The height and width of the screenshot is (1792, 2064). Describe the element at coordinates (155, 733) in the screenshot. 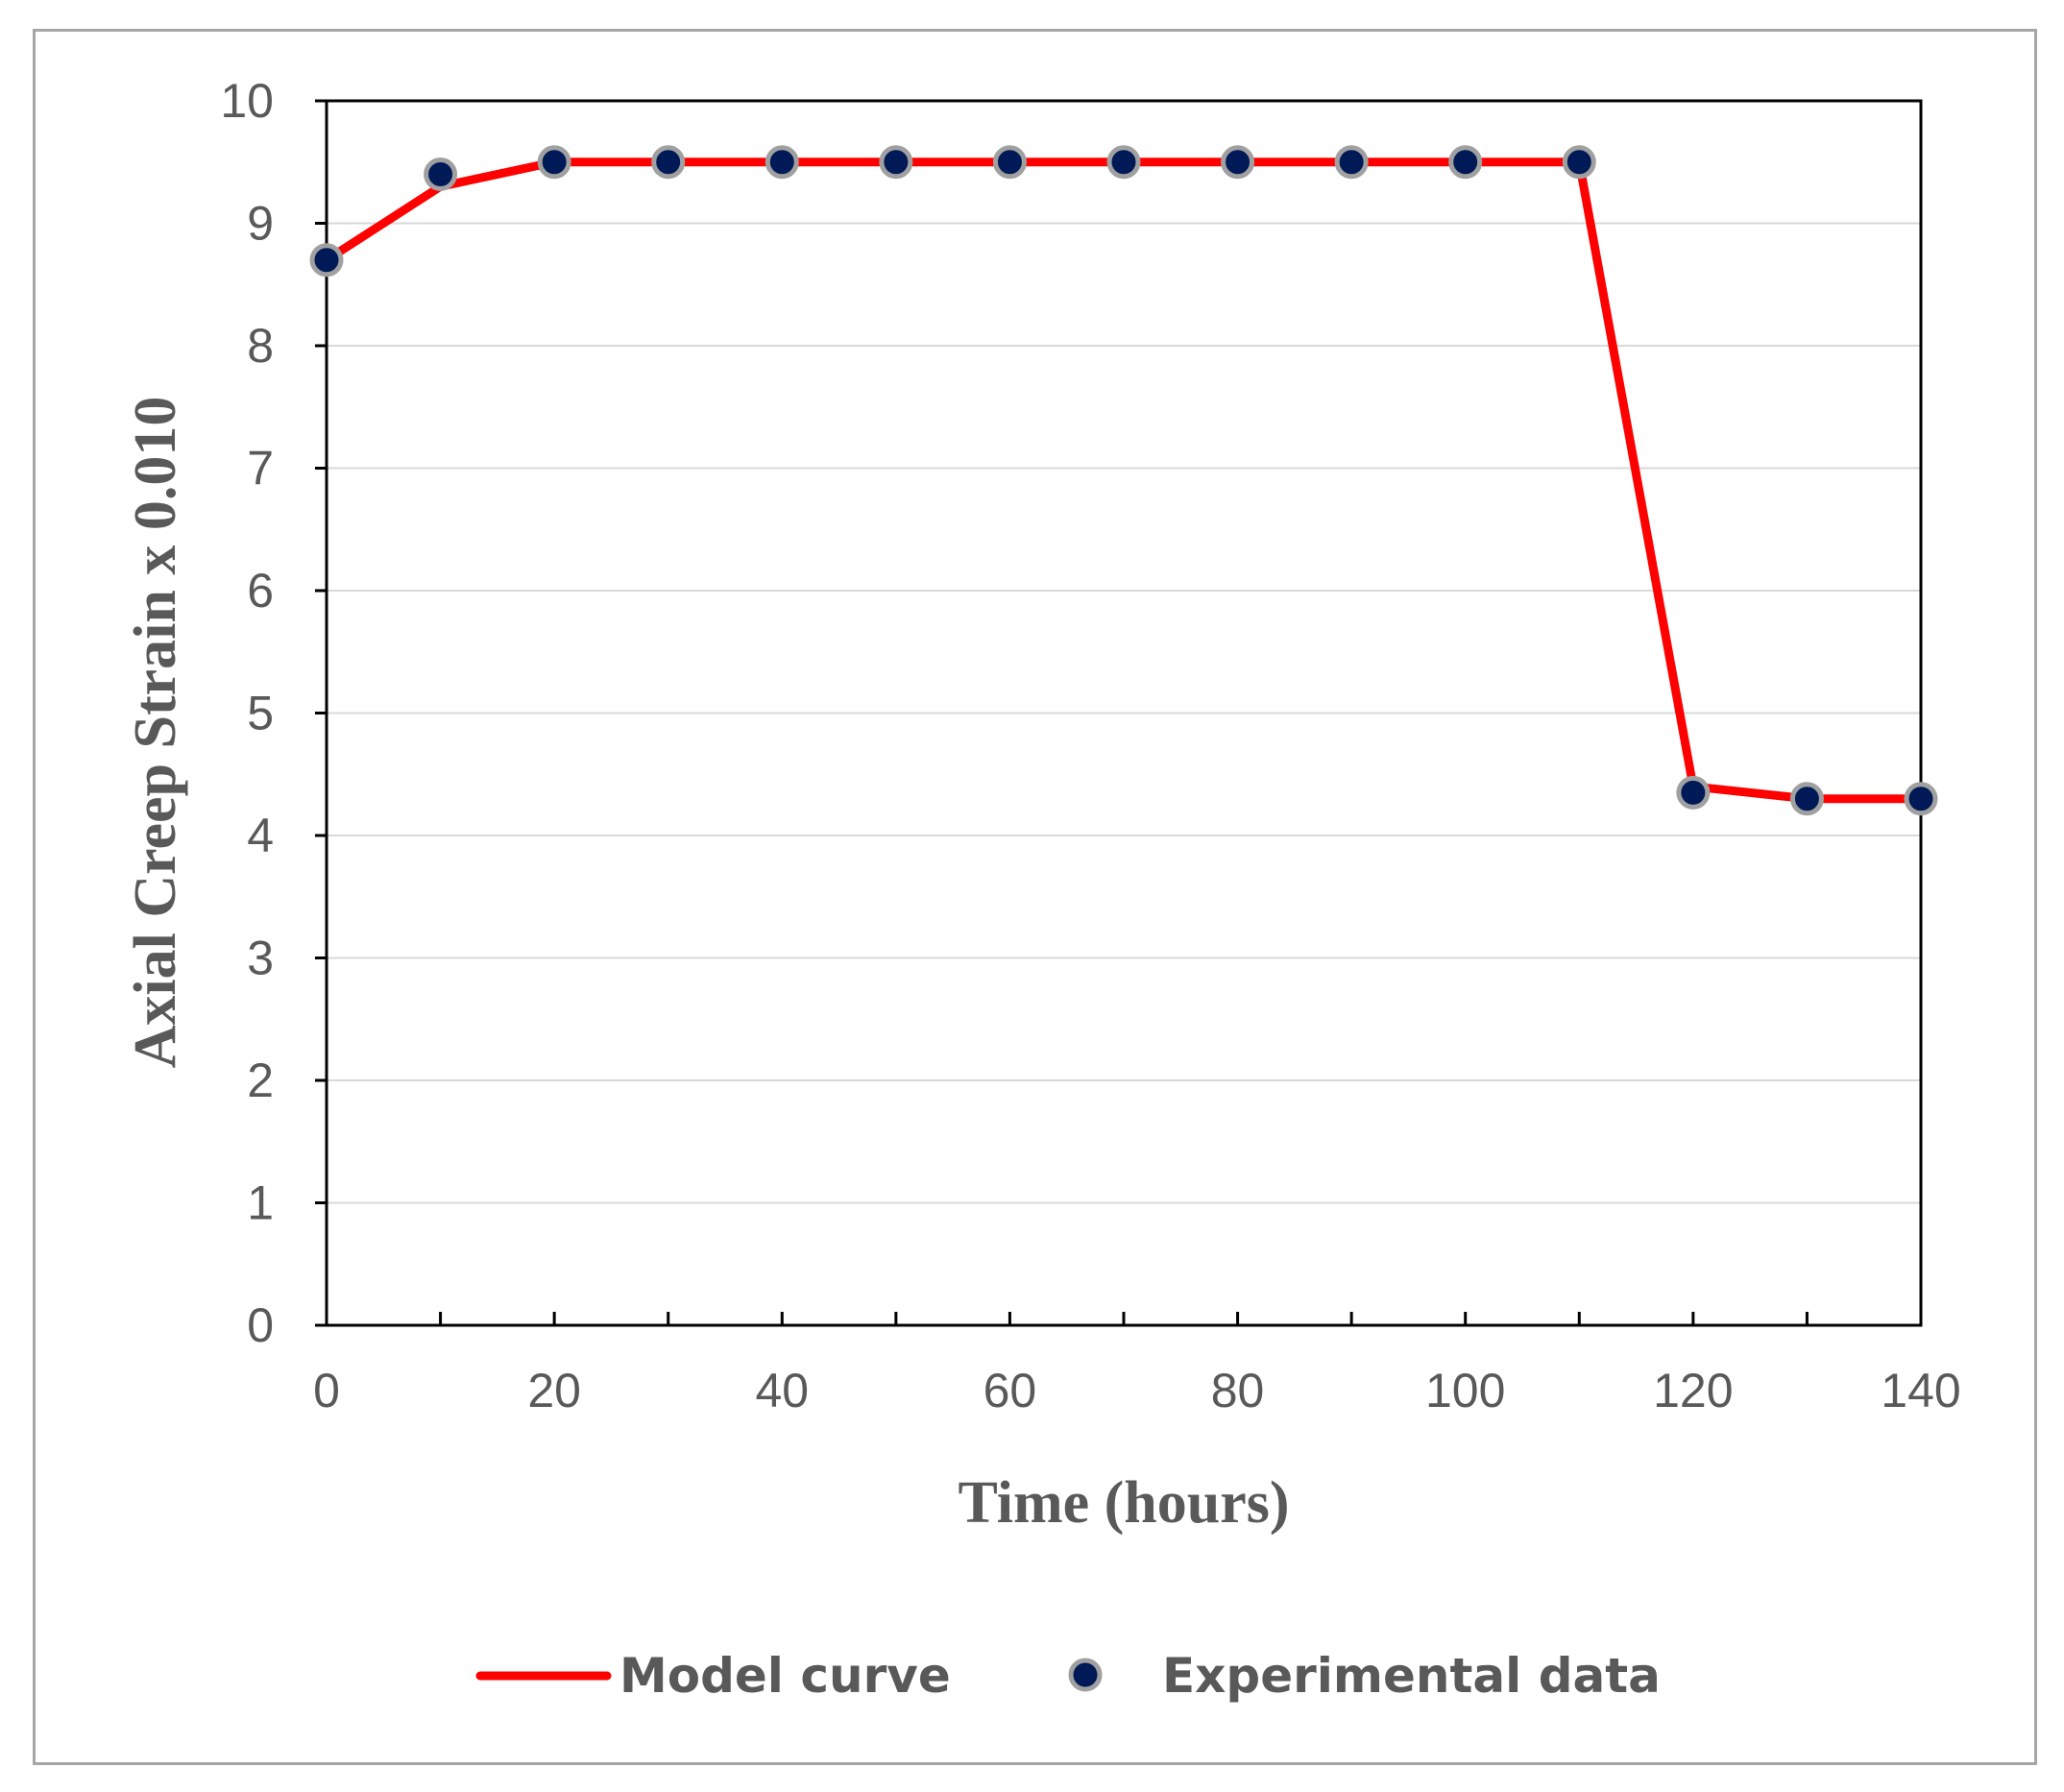

I see `y-axis-title: Axial Creep Strain x 0.010` at that location.